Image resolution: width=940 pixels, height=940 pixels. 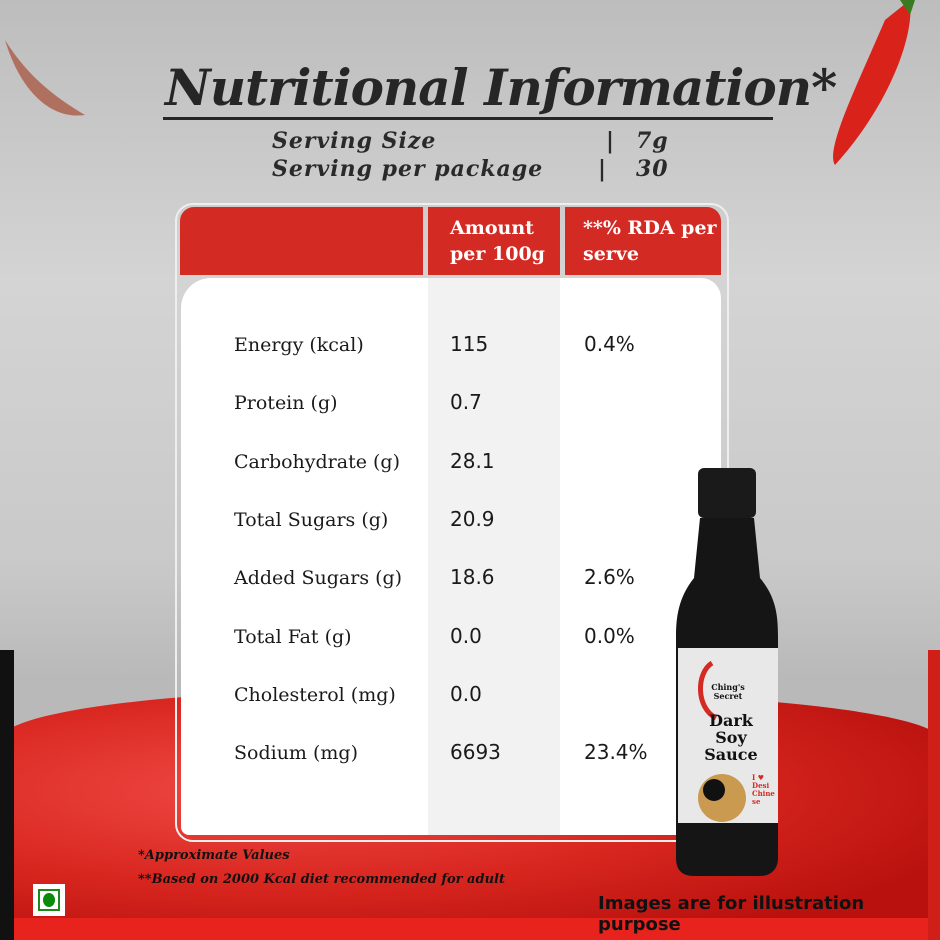 What do you see at coordinates (299, 345) in the screenshot?
I see `row-nutrient: Energy (kcal)` at bounding box center [299, 345].